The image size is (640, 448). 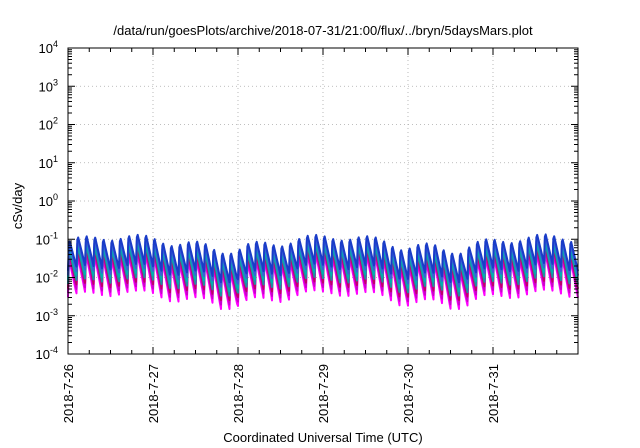 What do you see at coordinates (54, 312) in the screenshot?
I see `y-tick-exponent: -3` at bounding box center [54, 312].